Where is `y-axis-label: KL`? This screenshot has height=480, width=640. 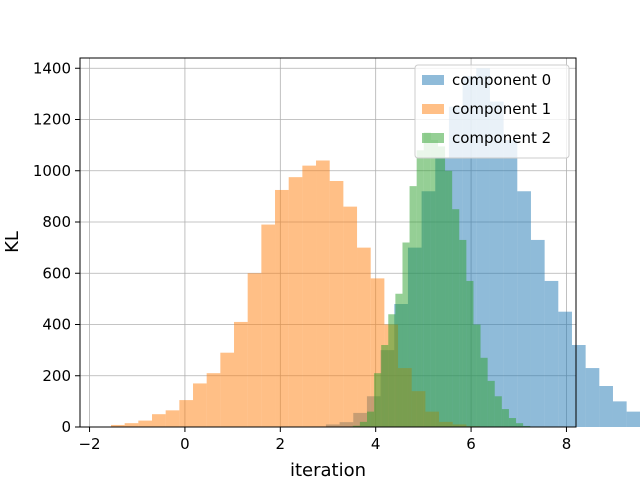
y-axis-label: KL is located at coordinates (12, 242).